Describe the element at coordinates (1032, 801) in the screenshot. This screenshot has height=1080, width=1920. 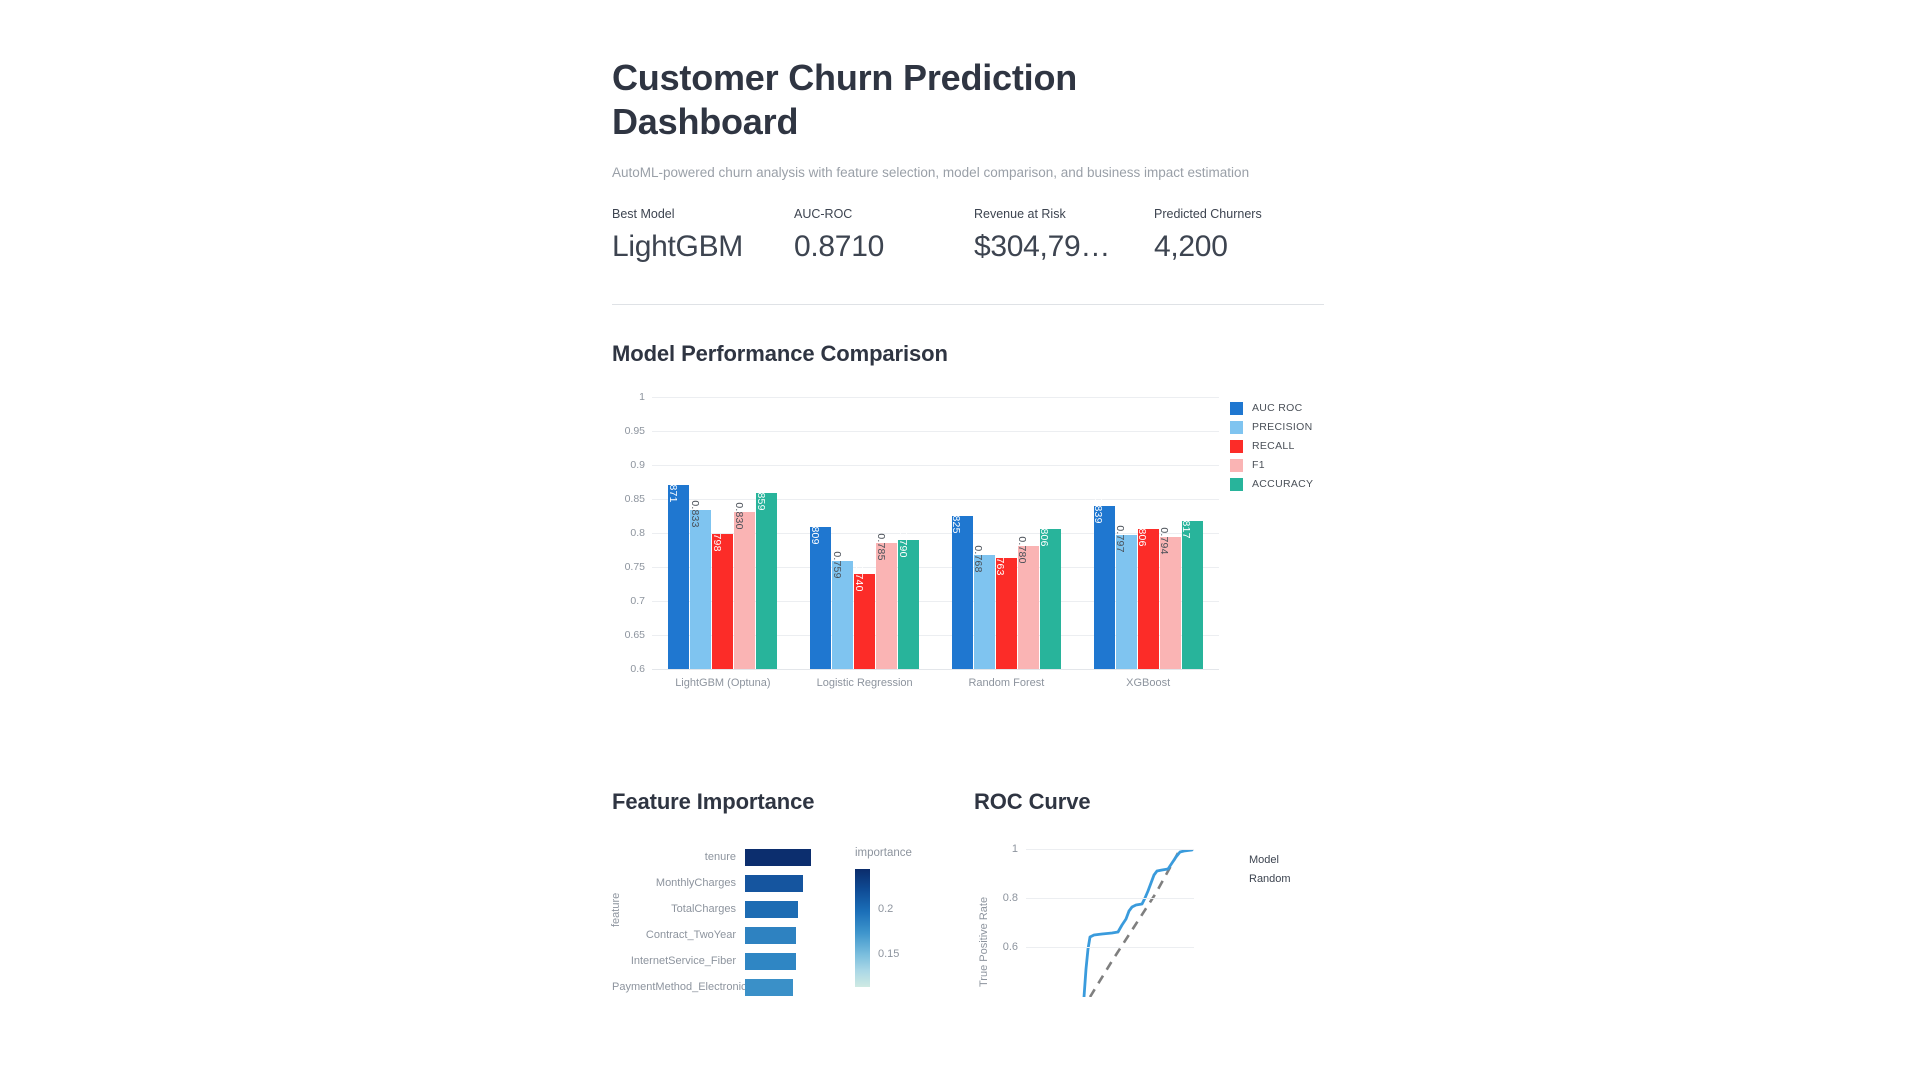
I see `section-title-roc-curve: ROC Curve` at that location.